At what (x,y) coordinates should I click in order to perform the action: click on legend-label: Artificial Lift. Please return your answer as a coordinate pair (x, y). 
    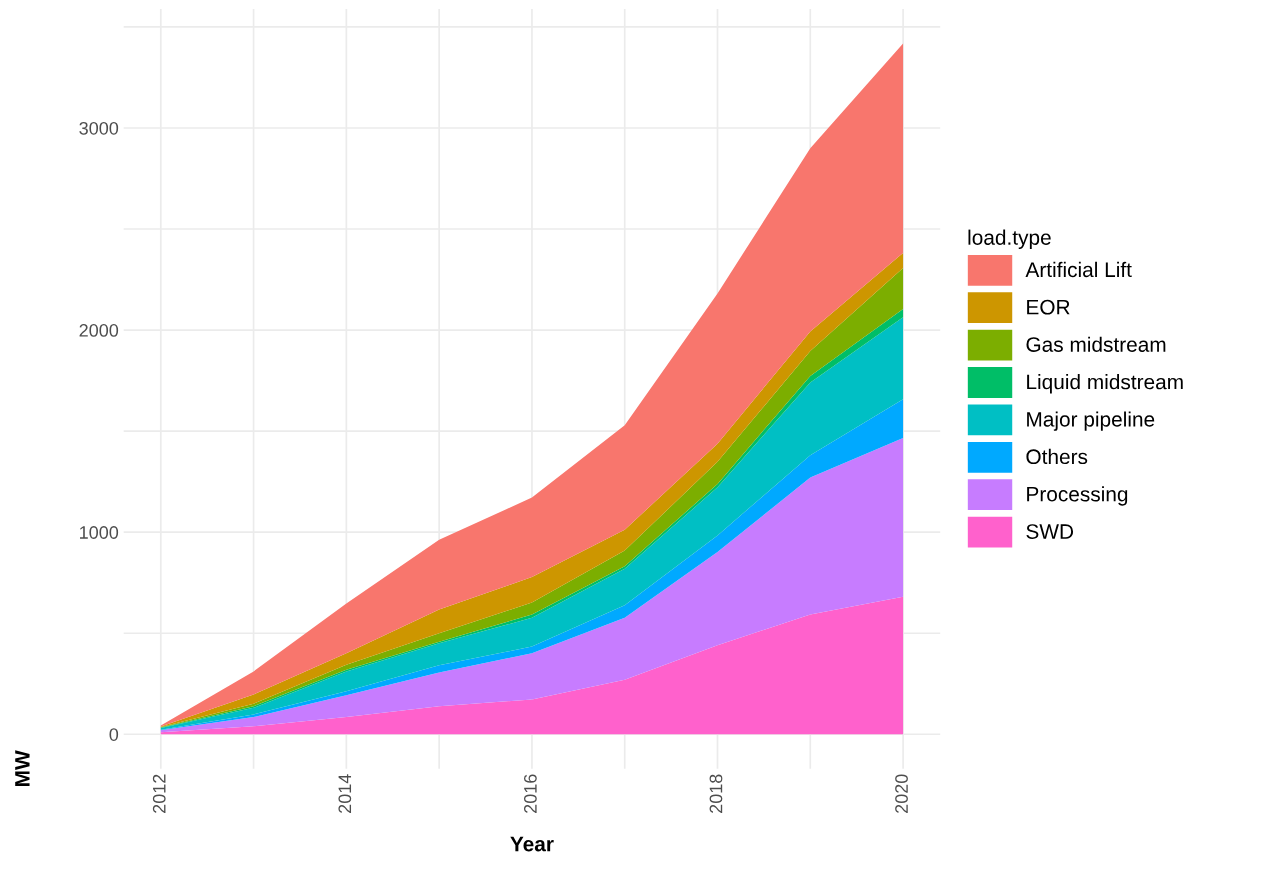
    Looking at the image, I should click on (1078, 269).